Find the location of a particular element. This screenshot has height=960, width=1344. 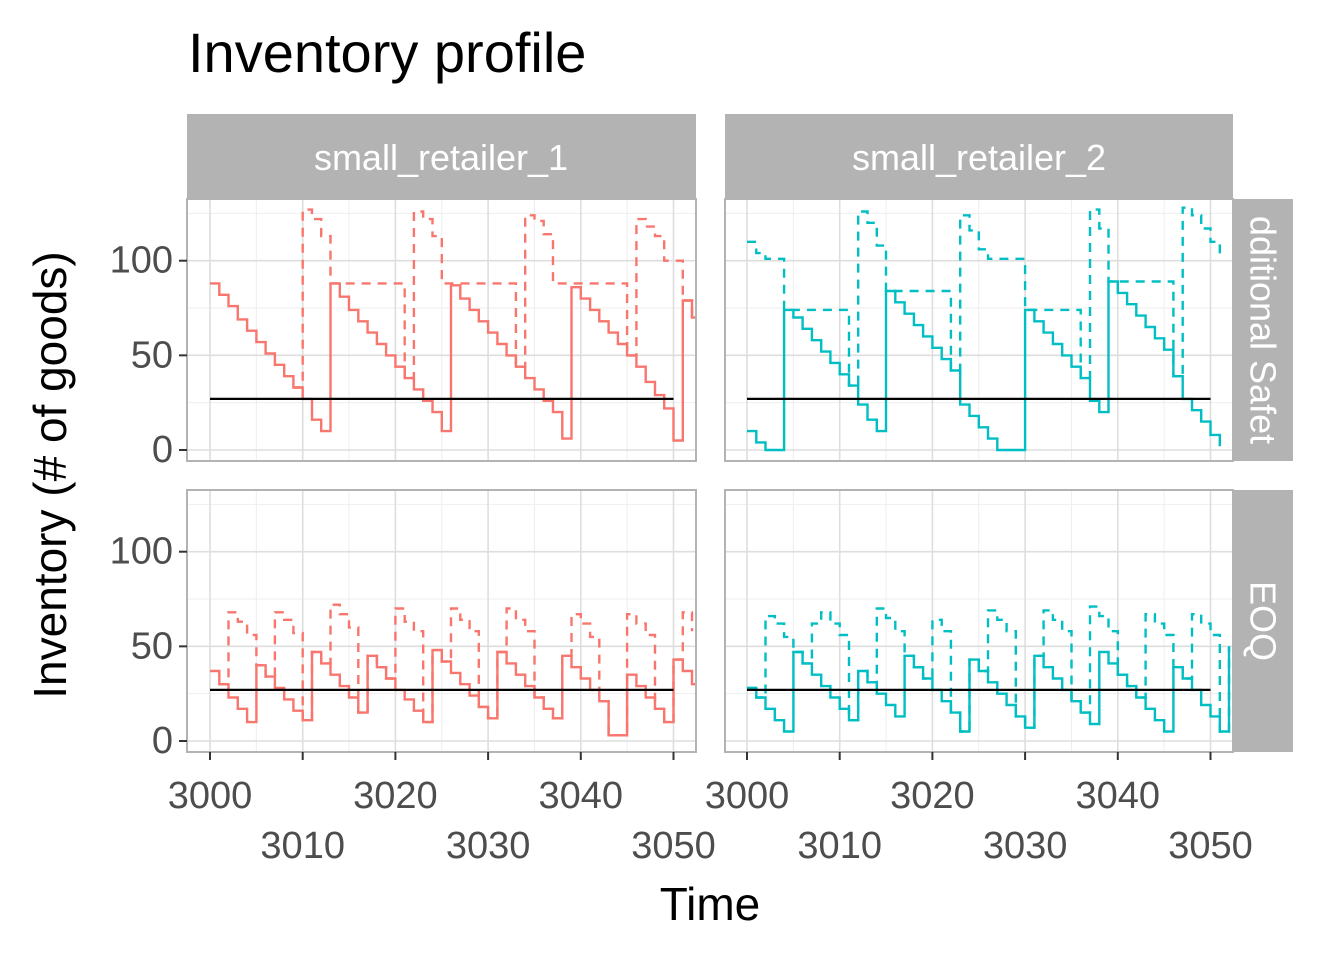

panel-r2-c2 is located at coordinates (979, 621).